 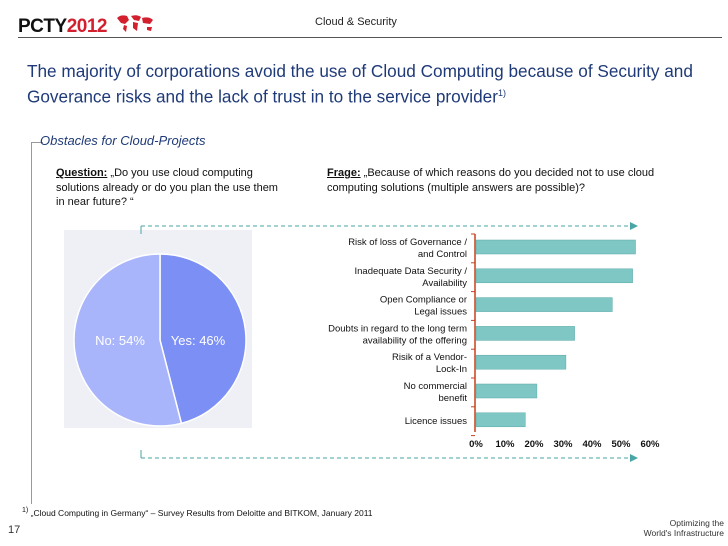 What do you see at coordinates (444, 283) in the screenshot?
I see `bar-label-2: Availability` at bounding box center [444, 283].